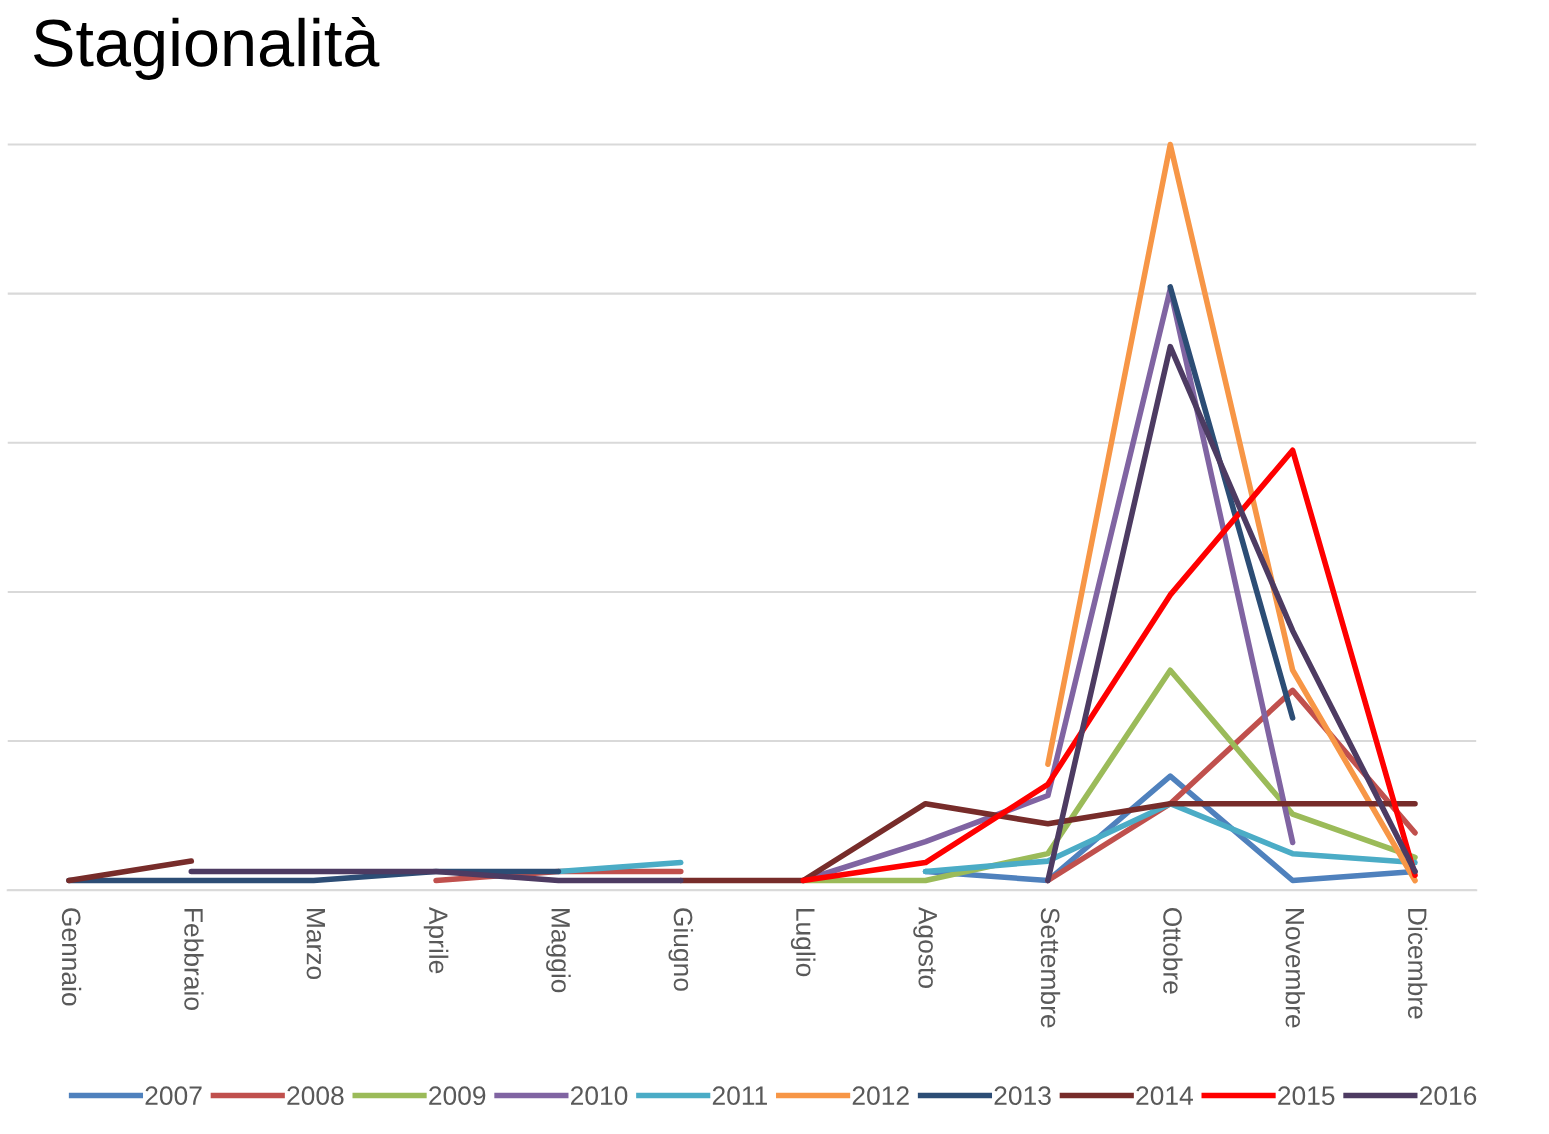 The height and width of the screenshot is (1134, 1549). I want to click on legend-label: 2009, so click(457, 1096).